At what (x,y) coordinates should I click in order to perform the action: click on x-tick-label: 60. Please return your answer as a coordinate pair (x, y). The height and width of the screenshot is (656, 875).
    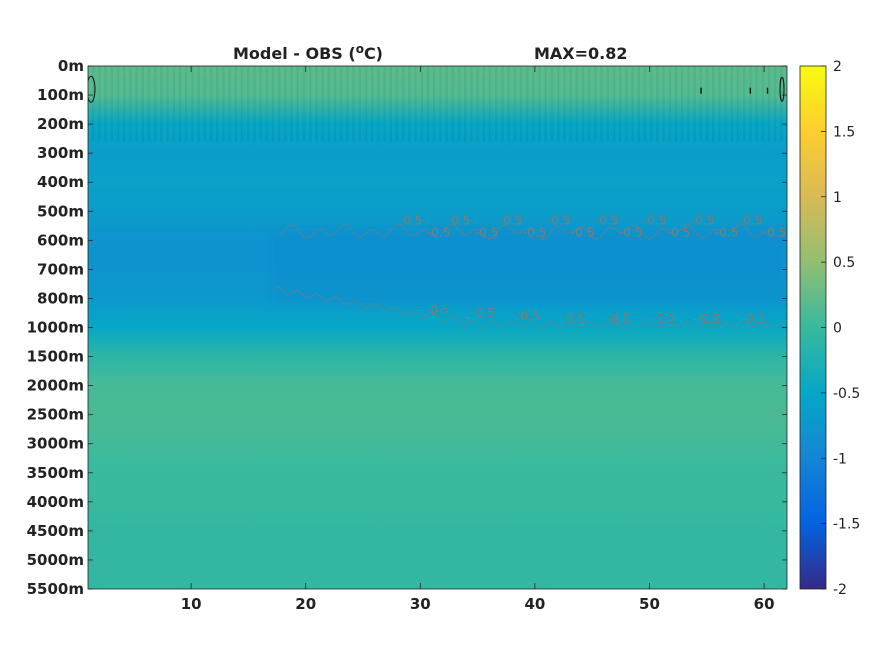
    Looking at the image, I should click on (764, 604).